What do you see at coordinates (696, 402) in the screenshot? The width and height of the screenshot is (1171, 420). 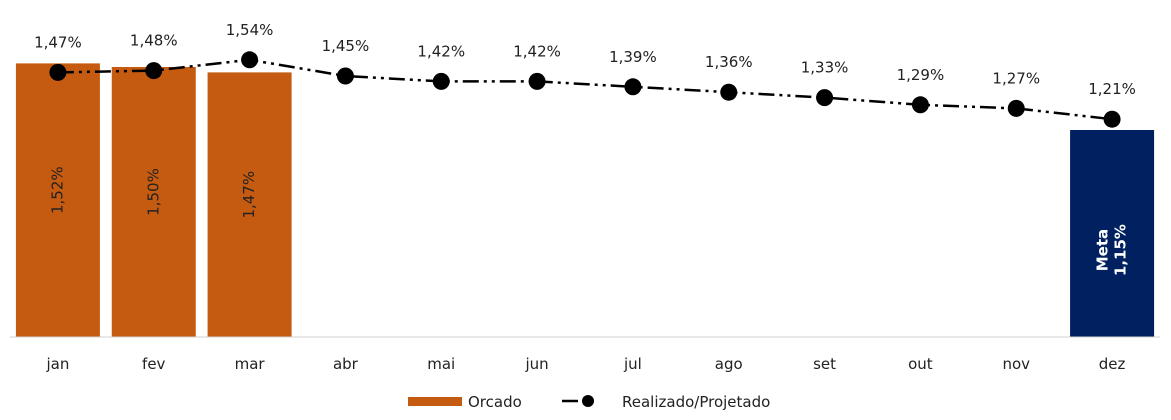 I see `legend-label-realizado-projetado: Realizado/Projetado` at bounding box center [696, 402].